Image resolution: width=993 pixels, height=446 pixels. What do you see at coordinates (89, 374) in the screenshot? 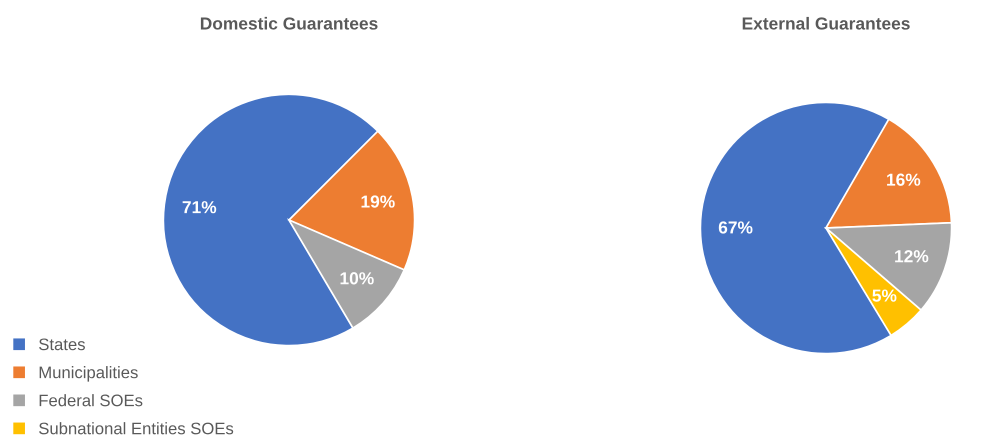
I see `legend-label: Municipalities` at bounding box center [89, 374].